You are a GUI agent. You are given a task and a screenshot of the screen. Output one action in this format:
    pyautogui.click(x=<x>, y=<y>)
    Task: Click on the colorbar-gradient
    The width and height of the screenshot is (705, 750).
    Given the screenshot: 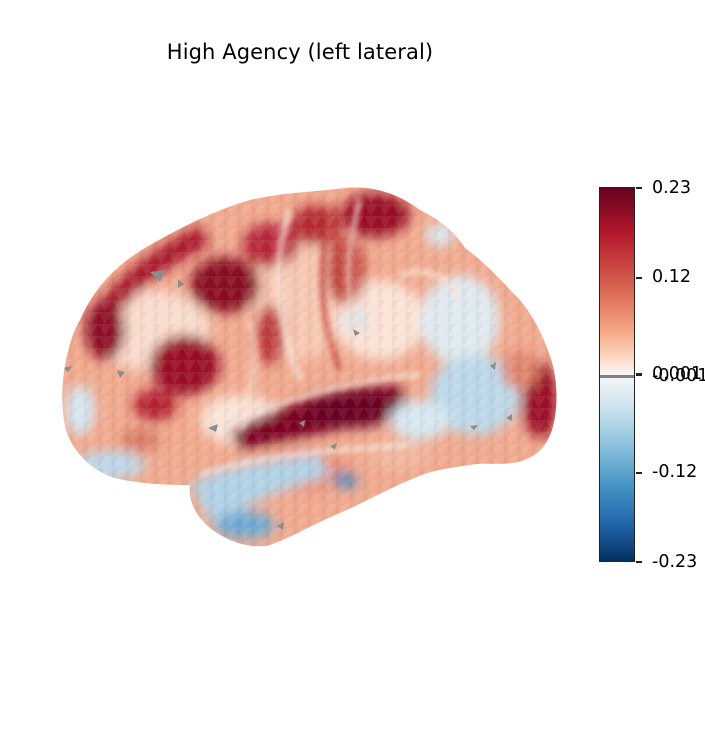 What is the action you would take?
    pyautogui.click(x=617, y=374)
    